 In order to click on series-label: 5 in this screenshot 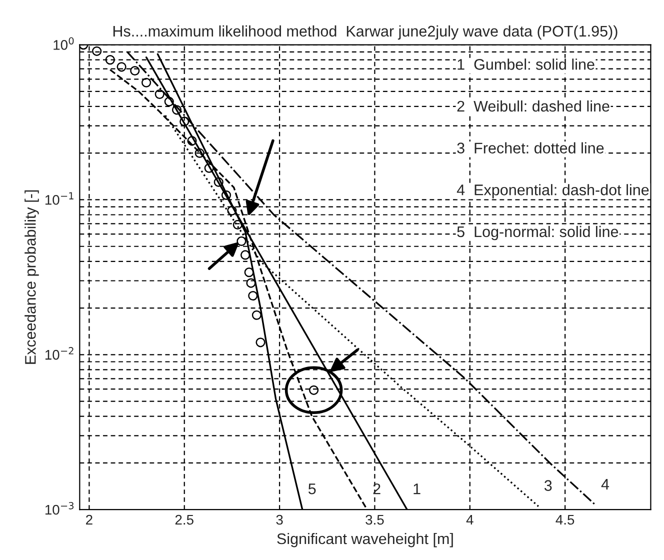, I will do `click(312, 489)`.